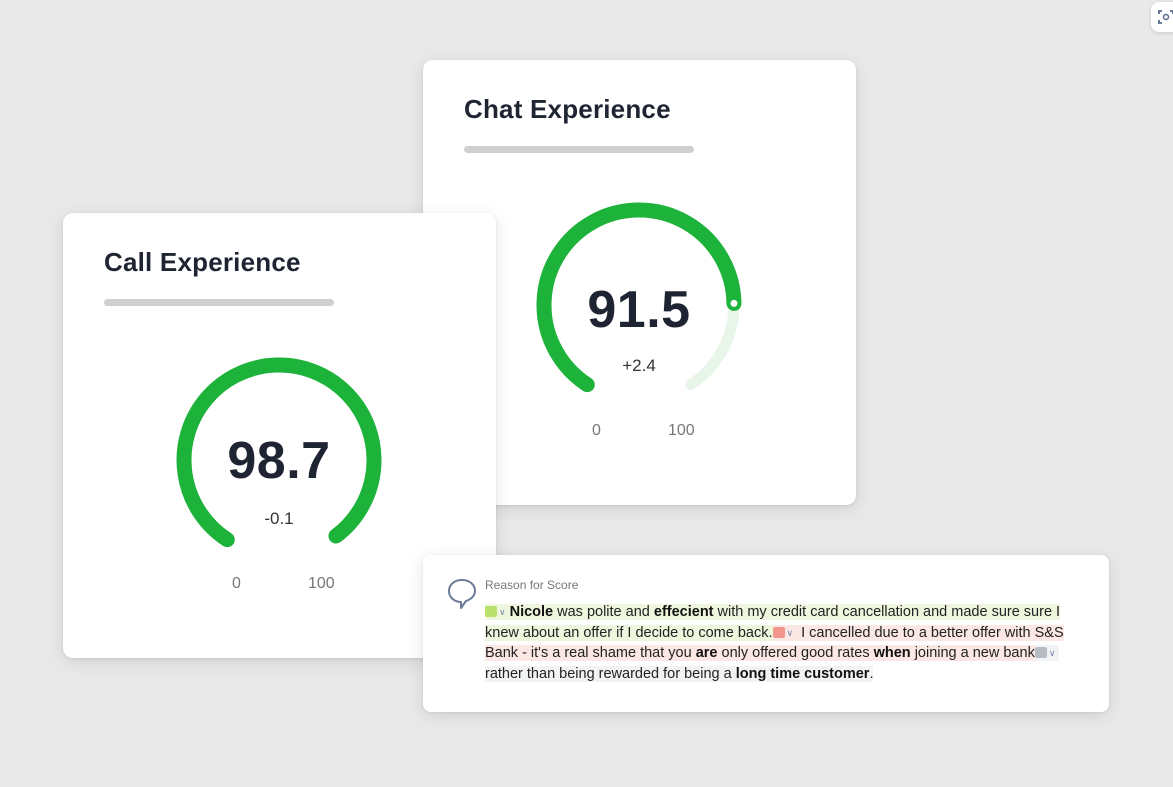 This screenshot has width=1173, height=787. What do you see at coordinates (892, 653) in the screenshot?
I see `highlight-word: when` at bounding box center [892, 653].